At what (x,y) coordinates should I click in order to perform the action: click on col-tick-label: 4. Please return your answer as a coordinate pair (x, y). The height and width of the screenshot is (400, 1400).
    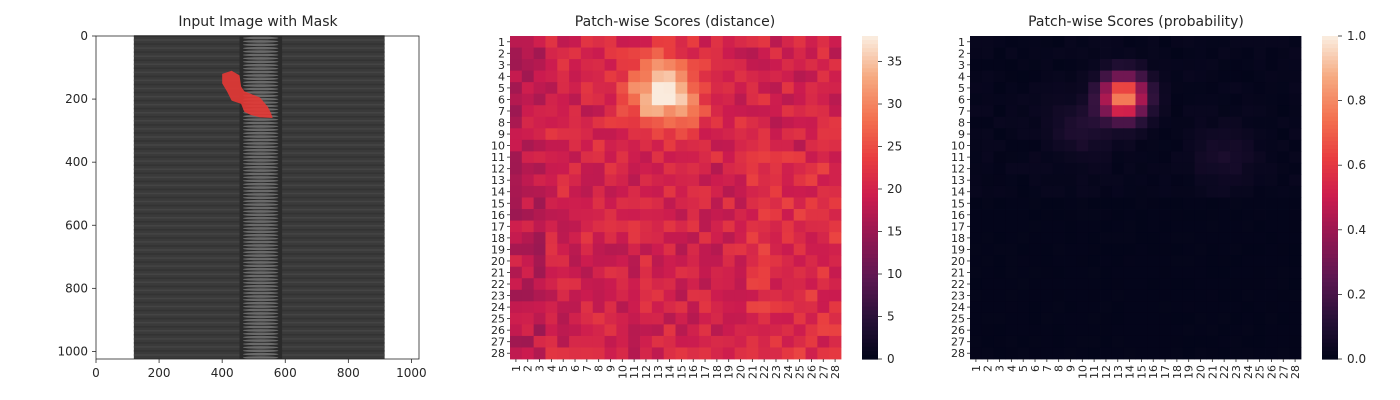
    Looking at the image, I should click on (1011, 368).